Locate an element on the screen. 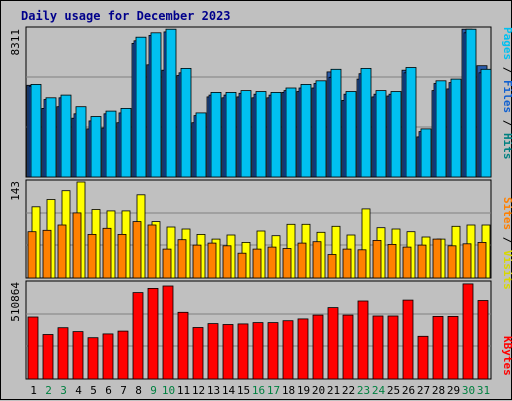 This screenshot has width=512, height=401. day-label: 16 is located at coordinates (258, 390).